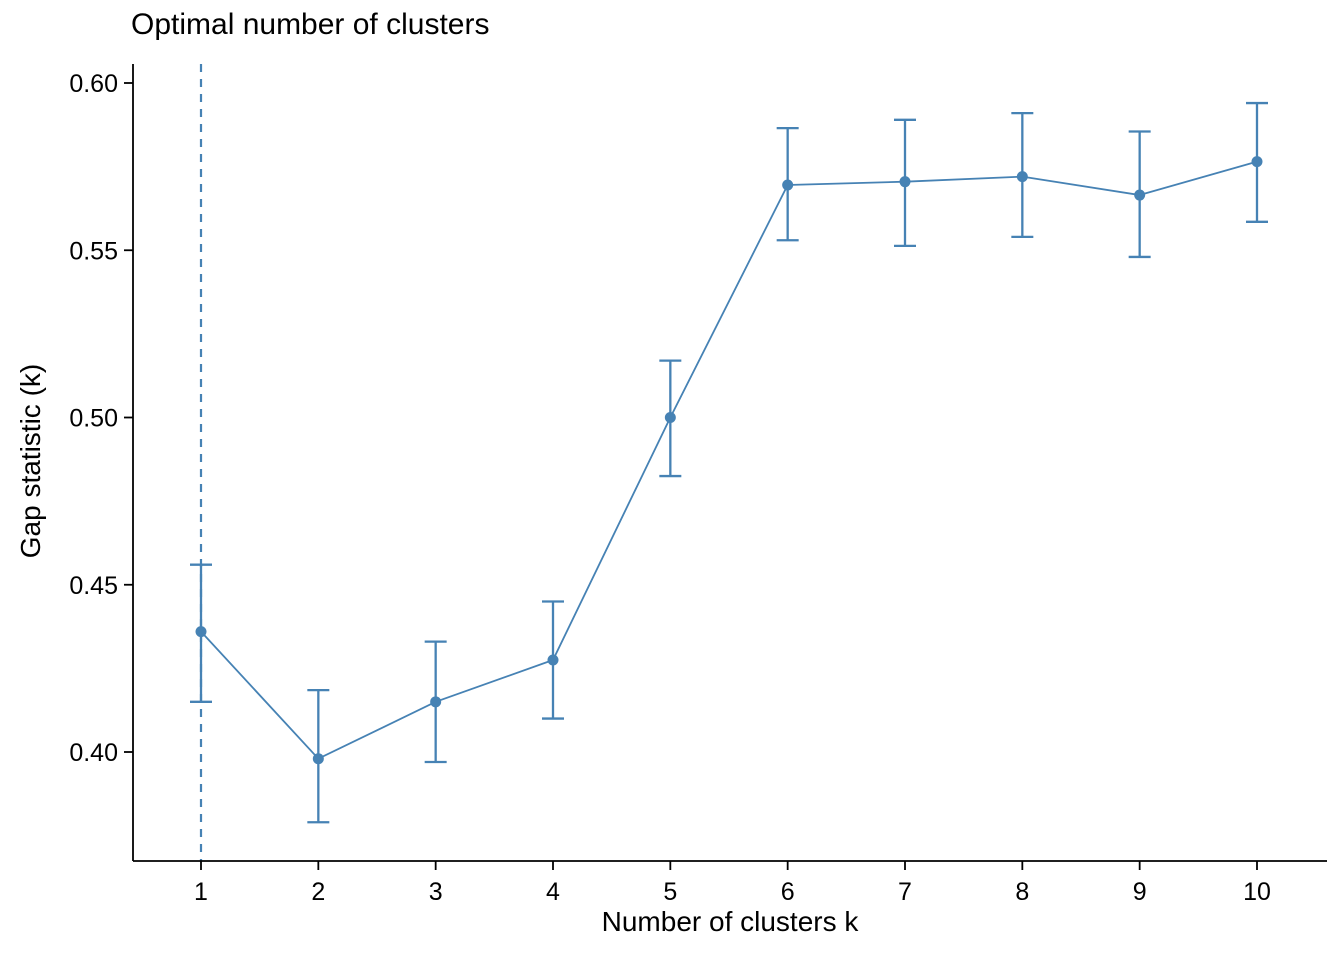 This screenshot has width=1344, height=960. What do you see at coordinates (318, 892) in the screenshot?
I see `x-tick-label: 2` at bounding box center [318, 892].